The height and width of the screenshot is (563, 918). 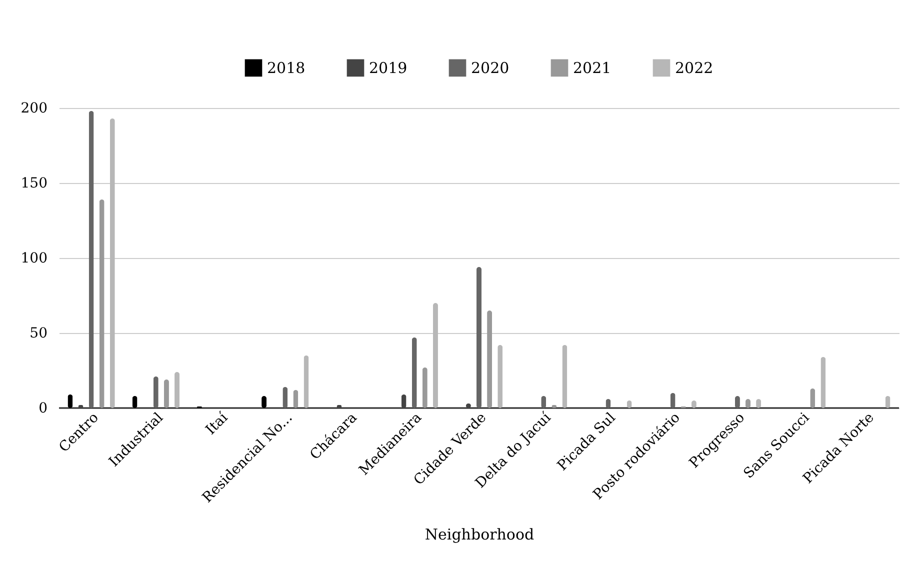 What do you see at coordinates (39, 334) in the screenshot?
I see `y-tick-label: 50` at bounding box center [39, 334].